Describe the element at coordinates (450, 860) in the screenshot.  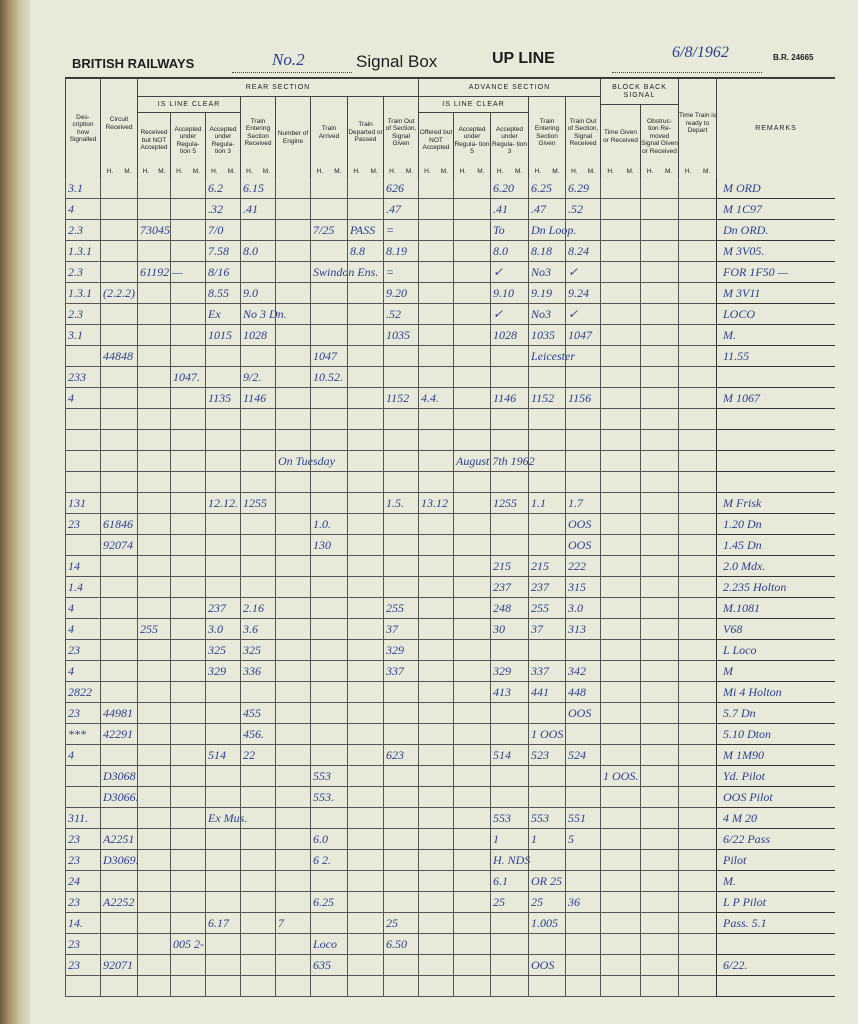
I see `table-row: 23 D3069. 6 2. H. NDS Pilot` at that location.